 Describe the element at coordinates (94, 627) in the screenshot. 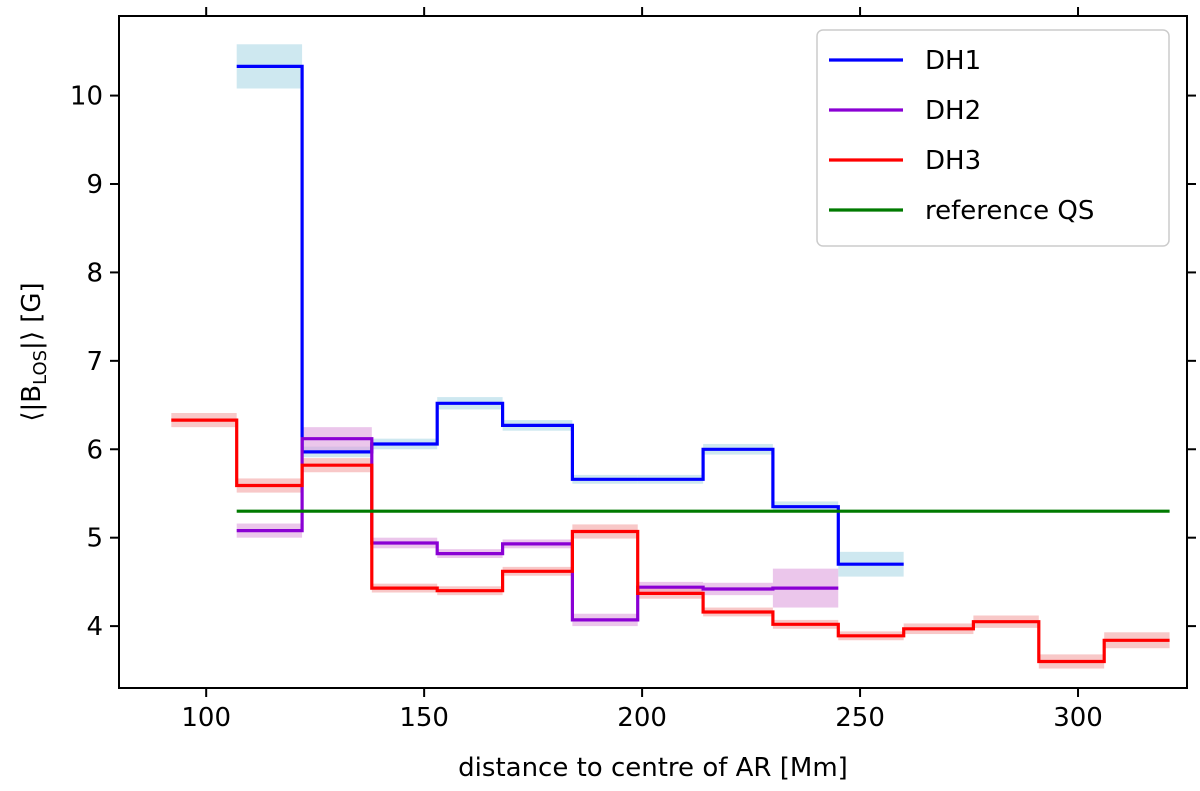

I see `y-tick-label: 4` at that location.